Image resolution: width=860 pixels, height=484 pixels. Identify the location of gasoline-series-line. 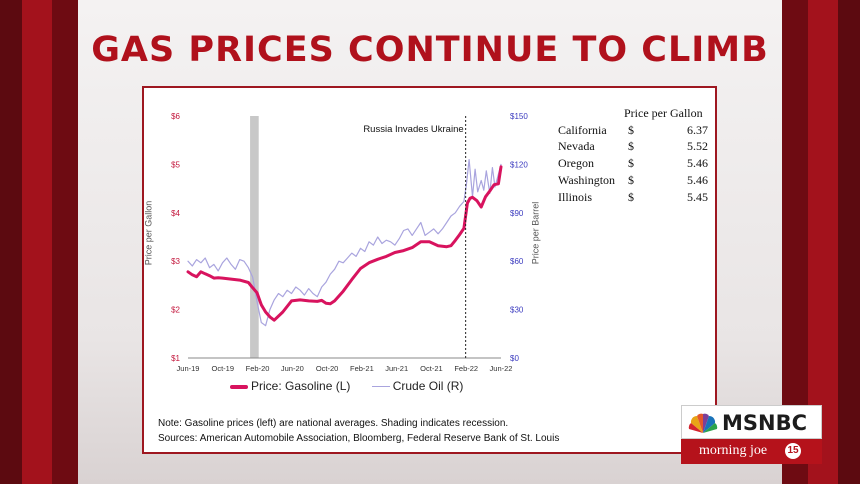
(344, 243).